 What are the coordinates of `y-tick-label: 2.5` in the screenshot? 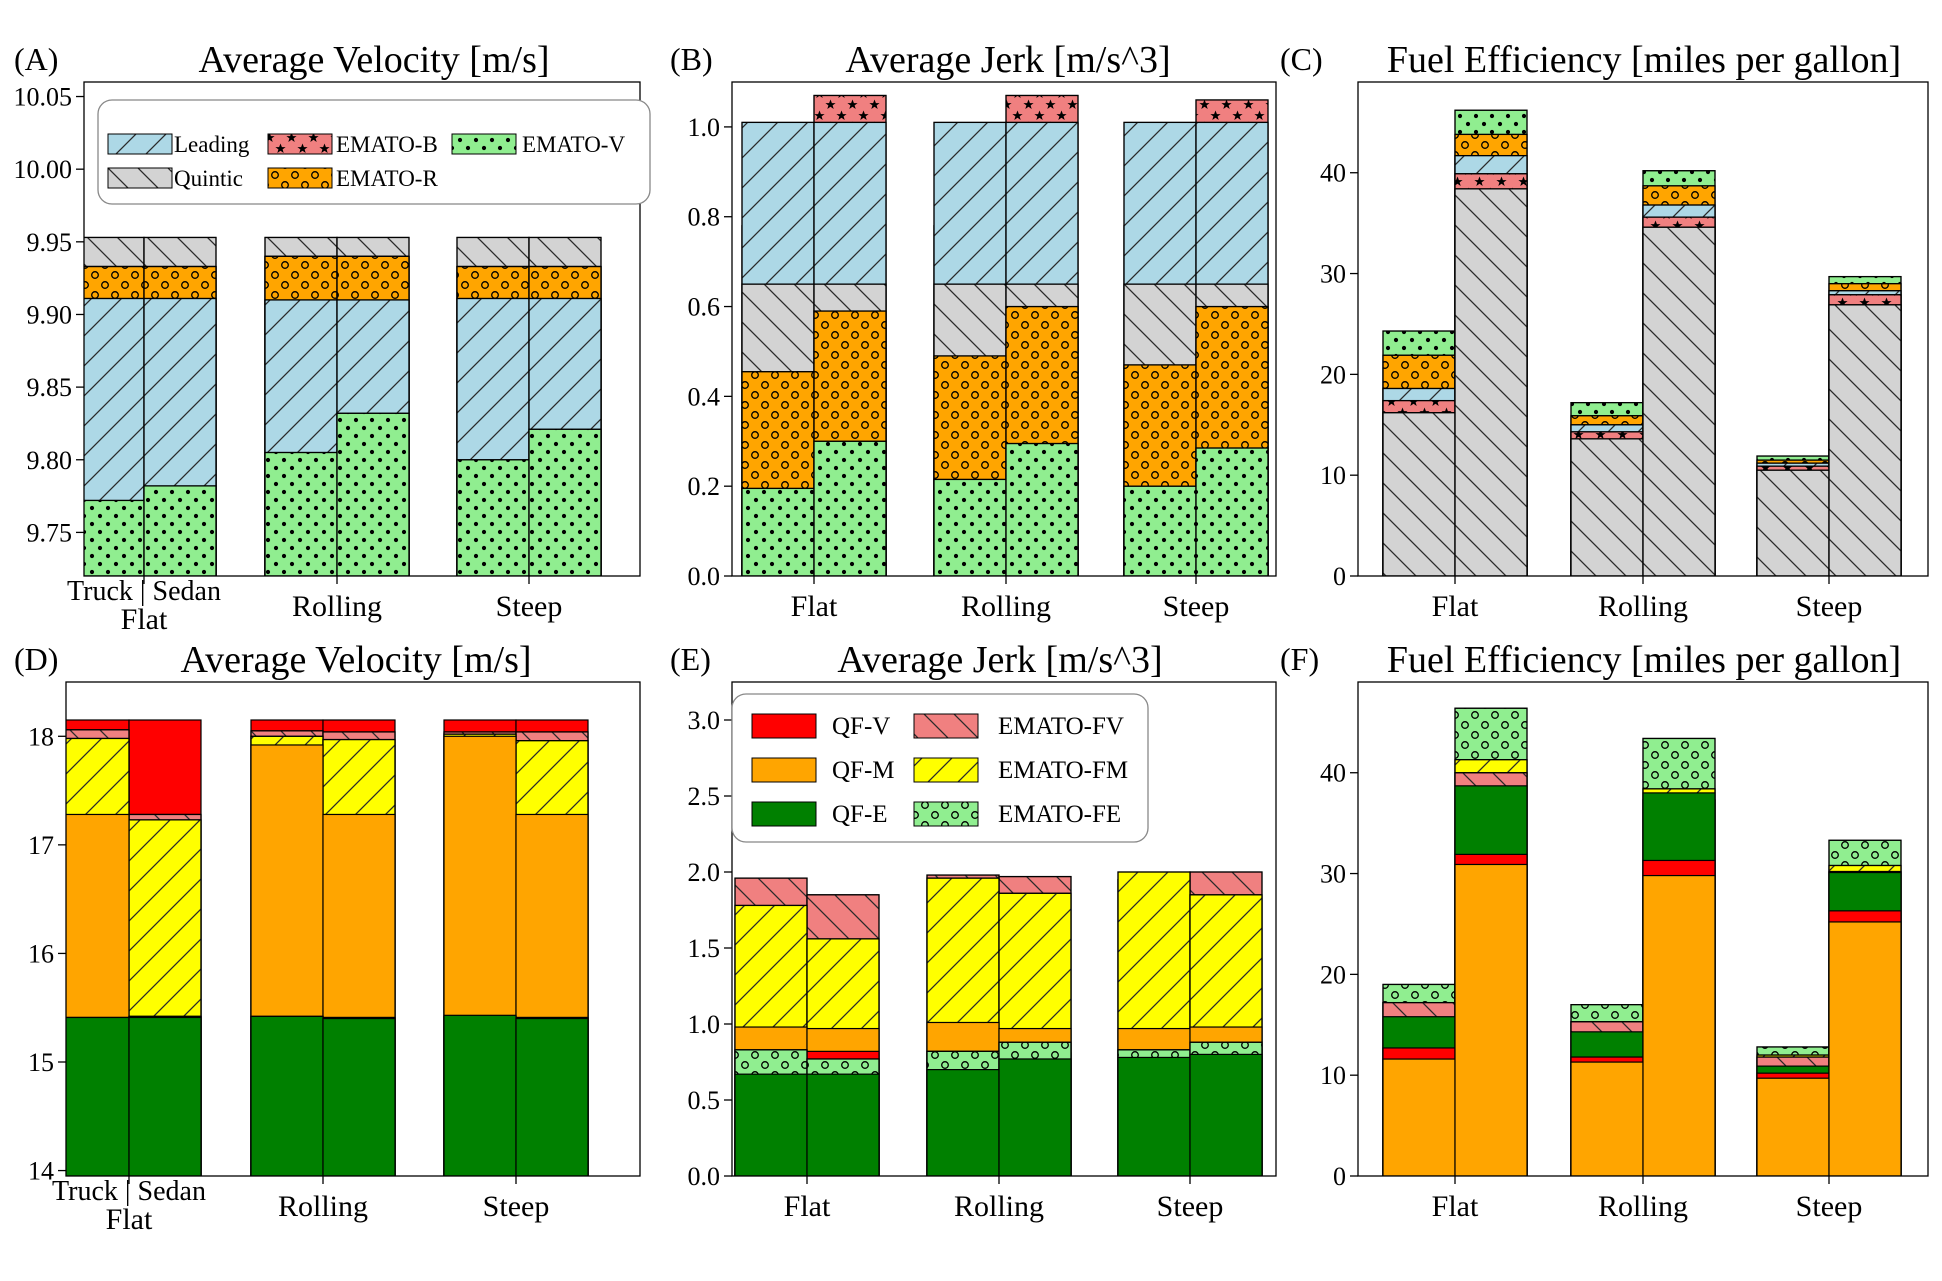 It's located at (704, 796).